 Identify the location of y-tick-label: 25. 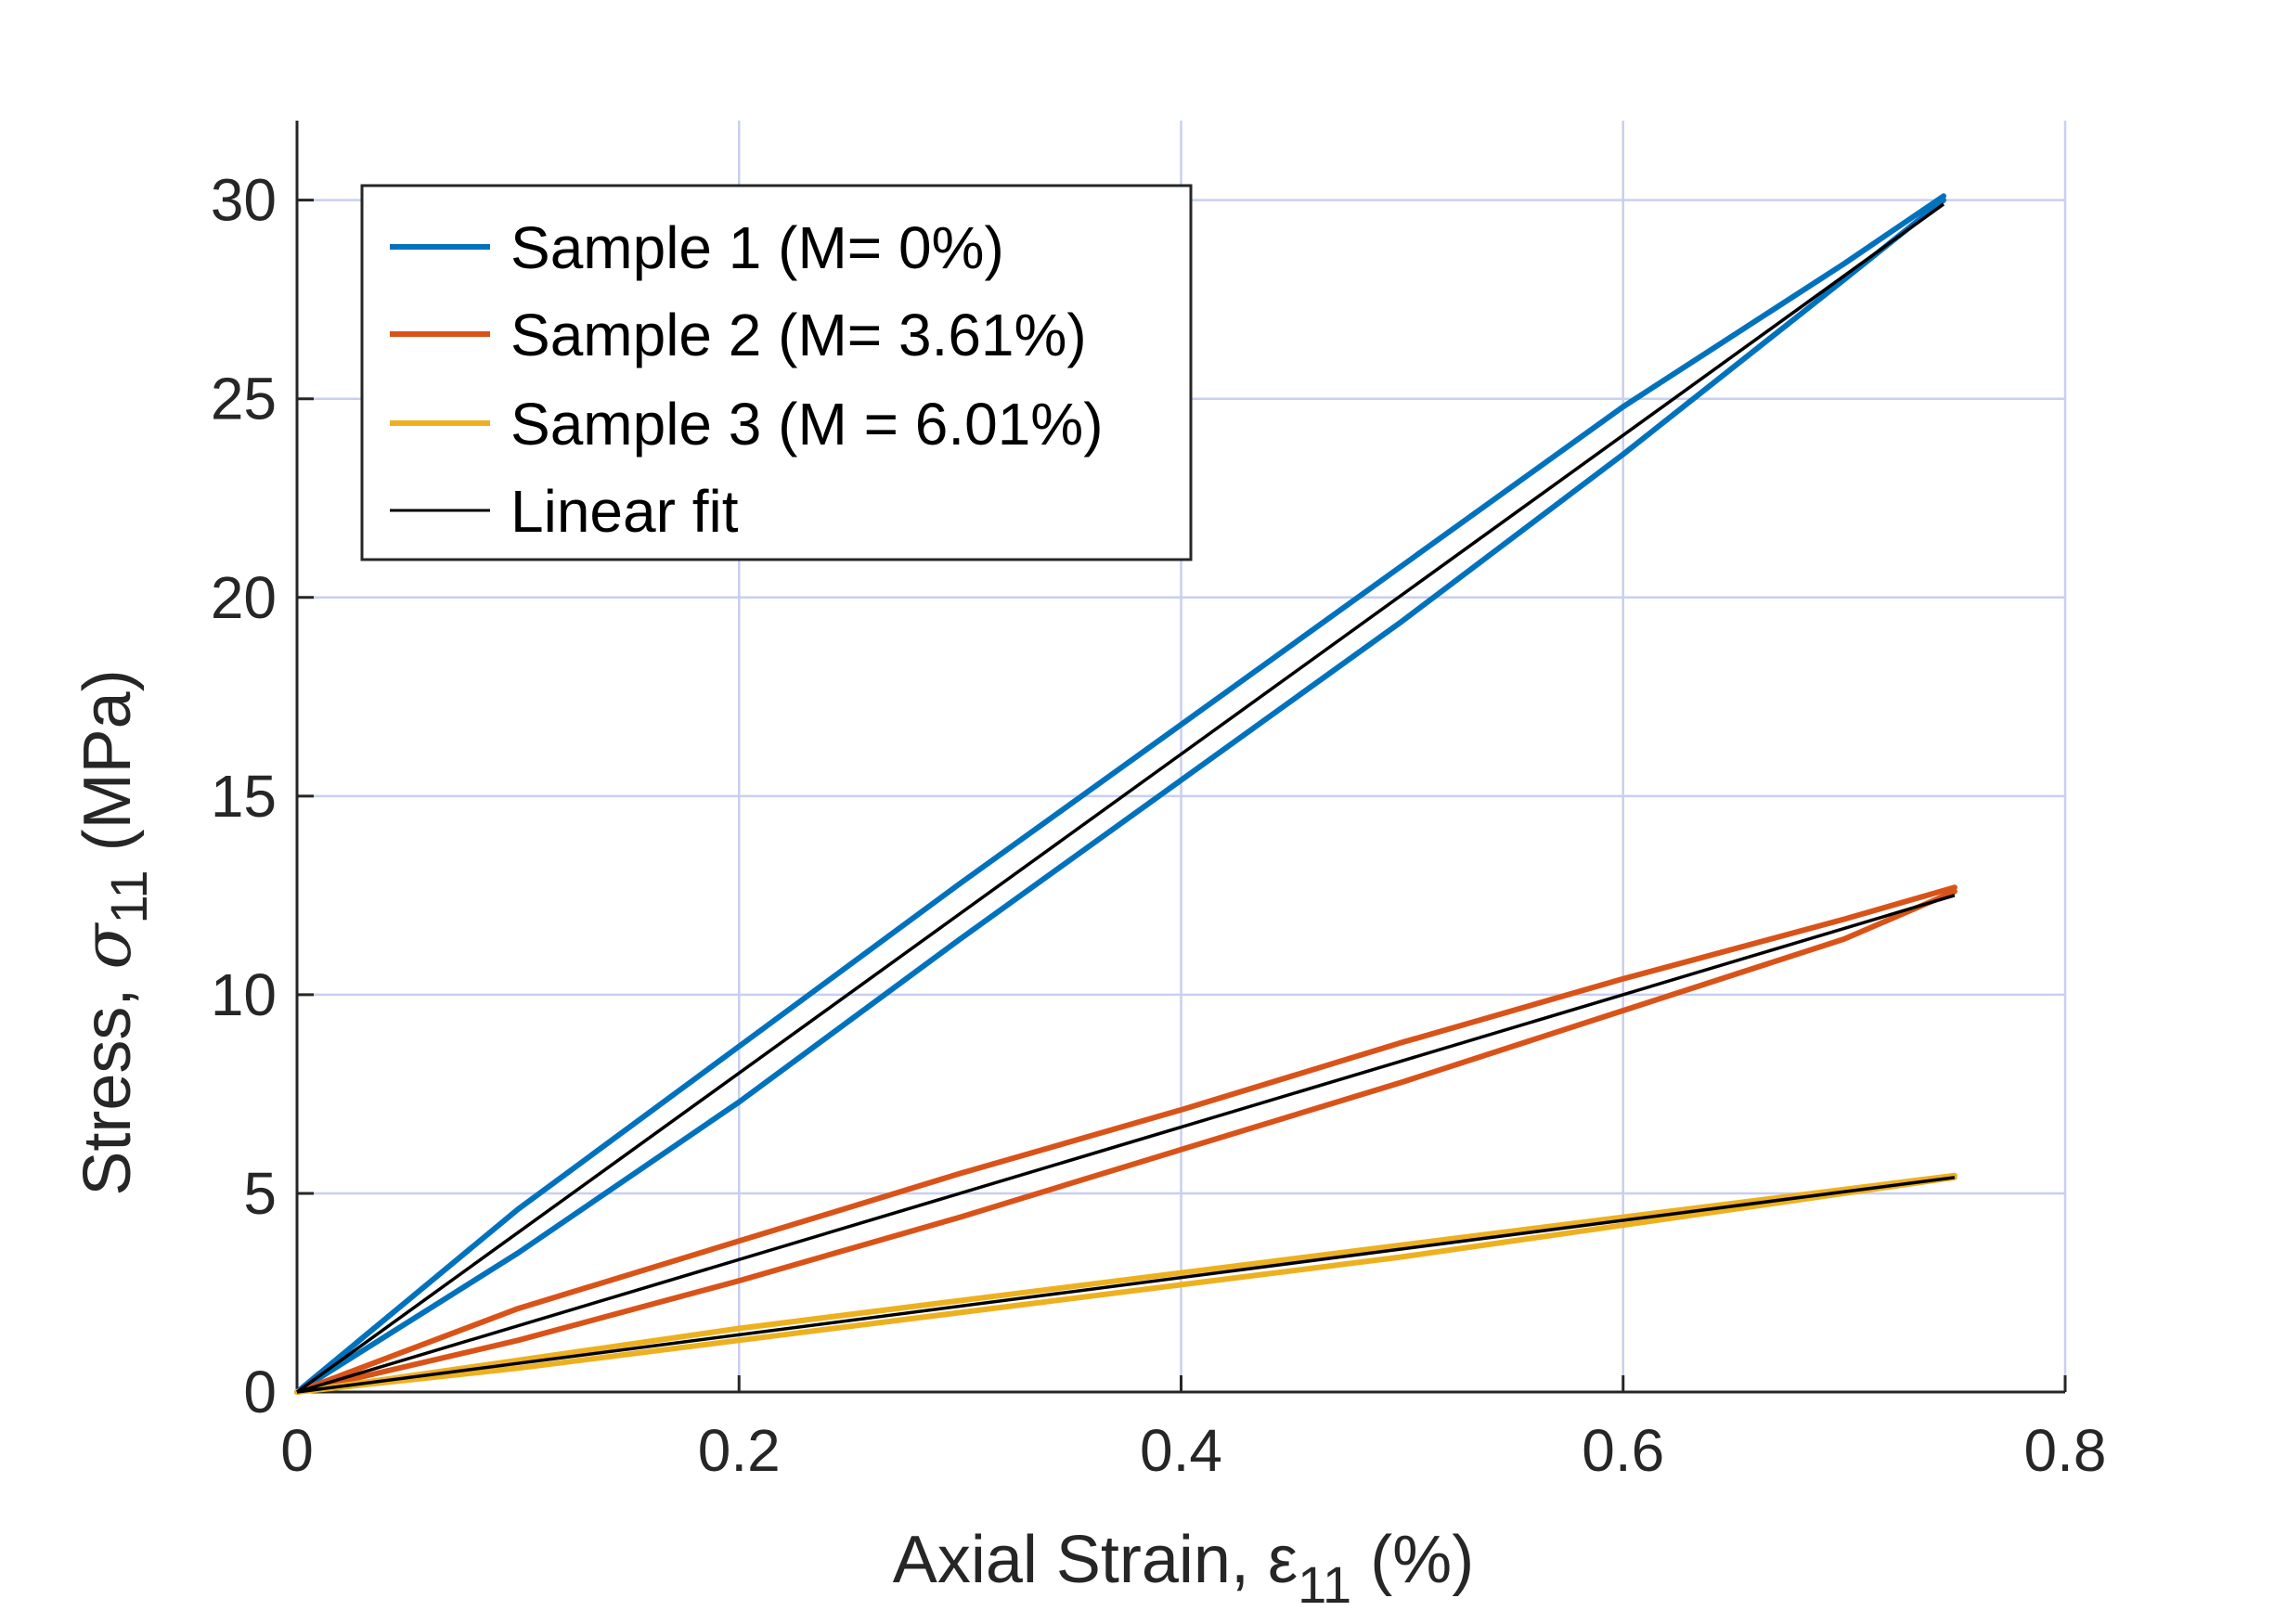
(244, 399).